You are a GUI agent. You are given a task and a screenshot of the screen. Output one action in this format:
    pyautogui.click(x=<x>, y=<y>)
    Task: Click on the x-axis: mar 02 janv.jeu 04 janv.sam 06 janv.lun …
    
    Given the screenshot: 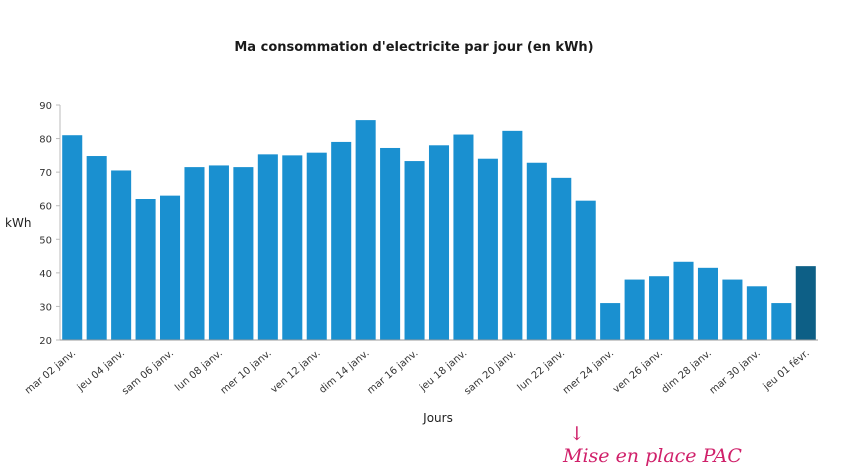 What is the action you would take?
    pyautogui.click(x=420, y=368)
    